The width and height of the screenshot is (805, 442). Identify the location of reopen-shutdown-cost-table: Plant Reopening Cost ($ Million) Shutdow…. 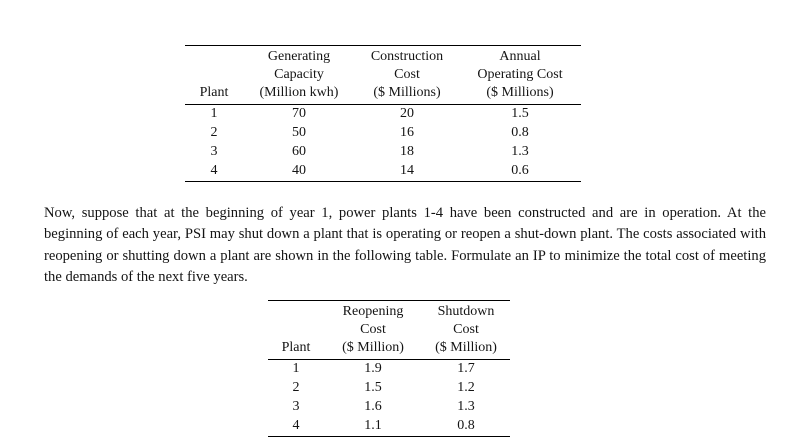
(389, 368).